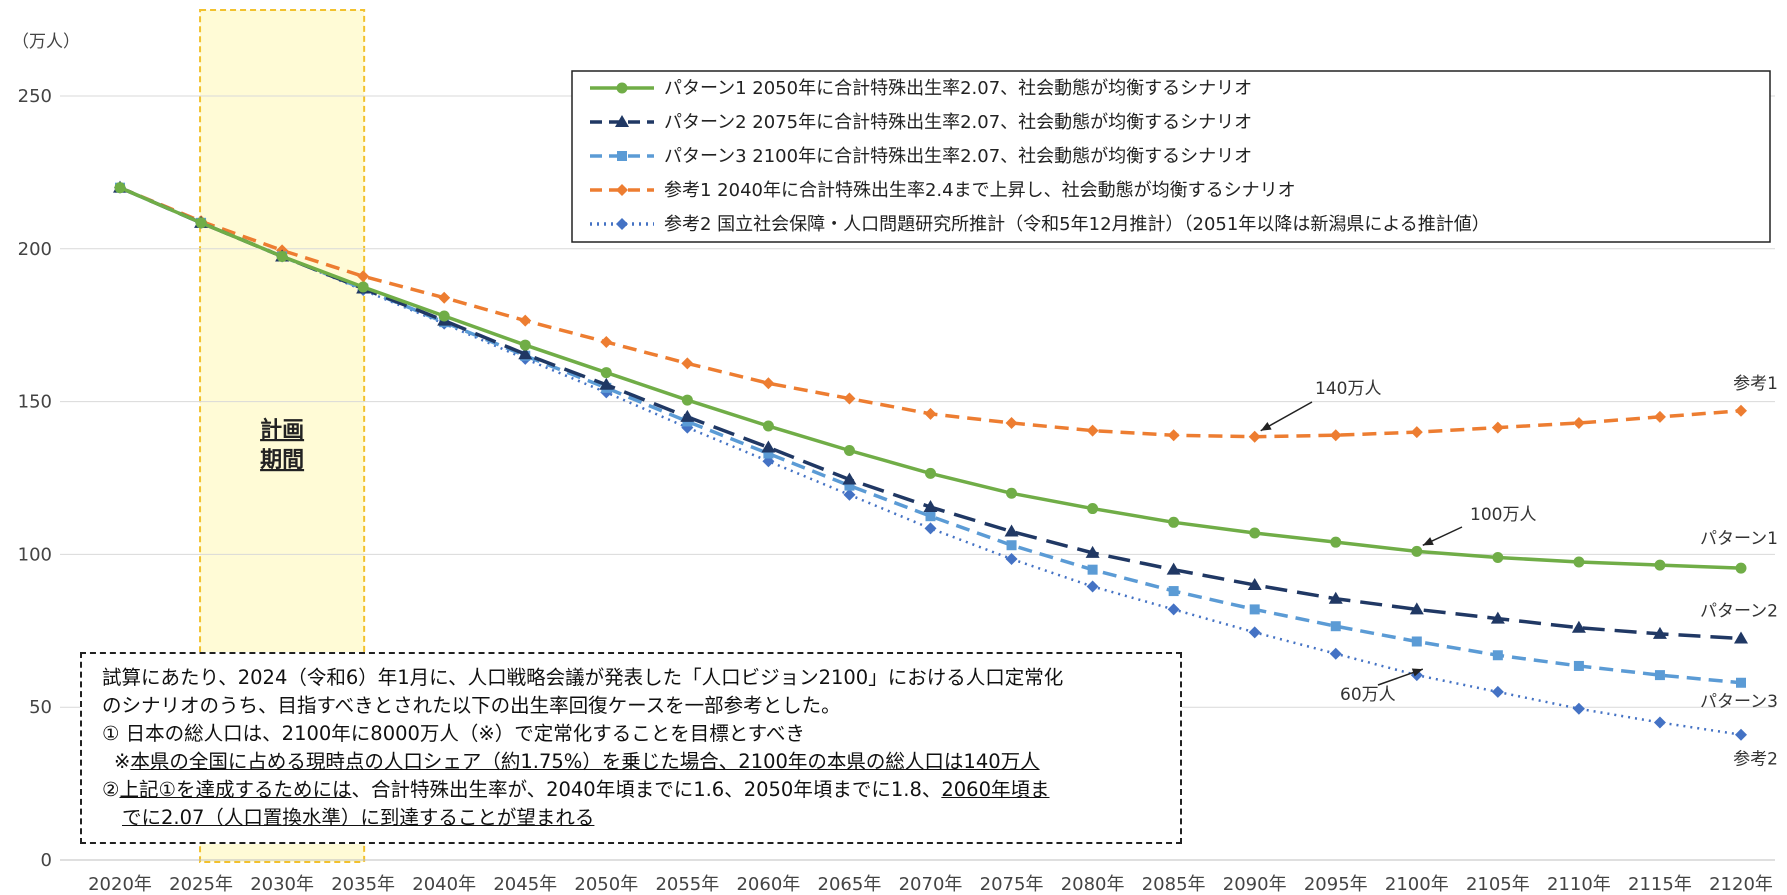  Describe the element at coordinates (768, 884) in the screenshot. I see `x-tick-label: 2060年` at that location.